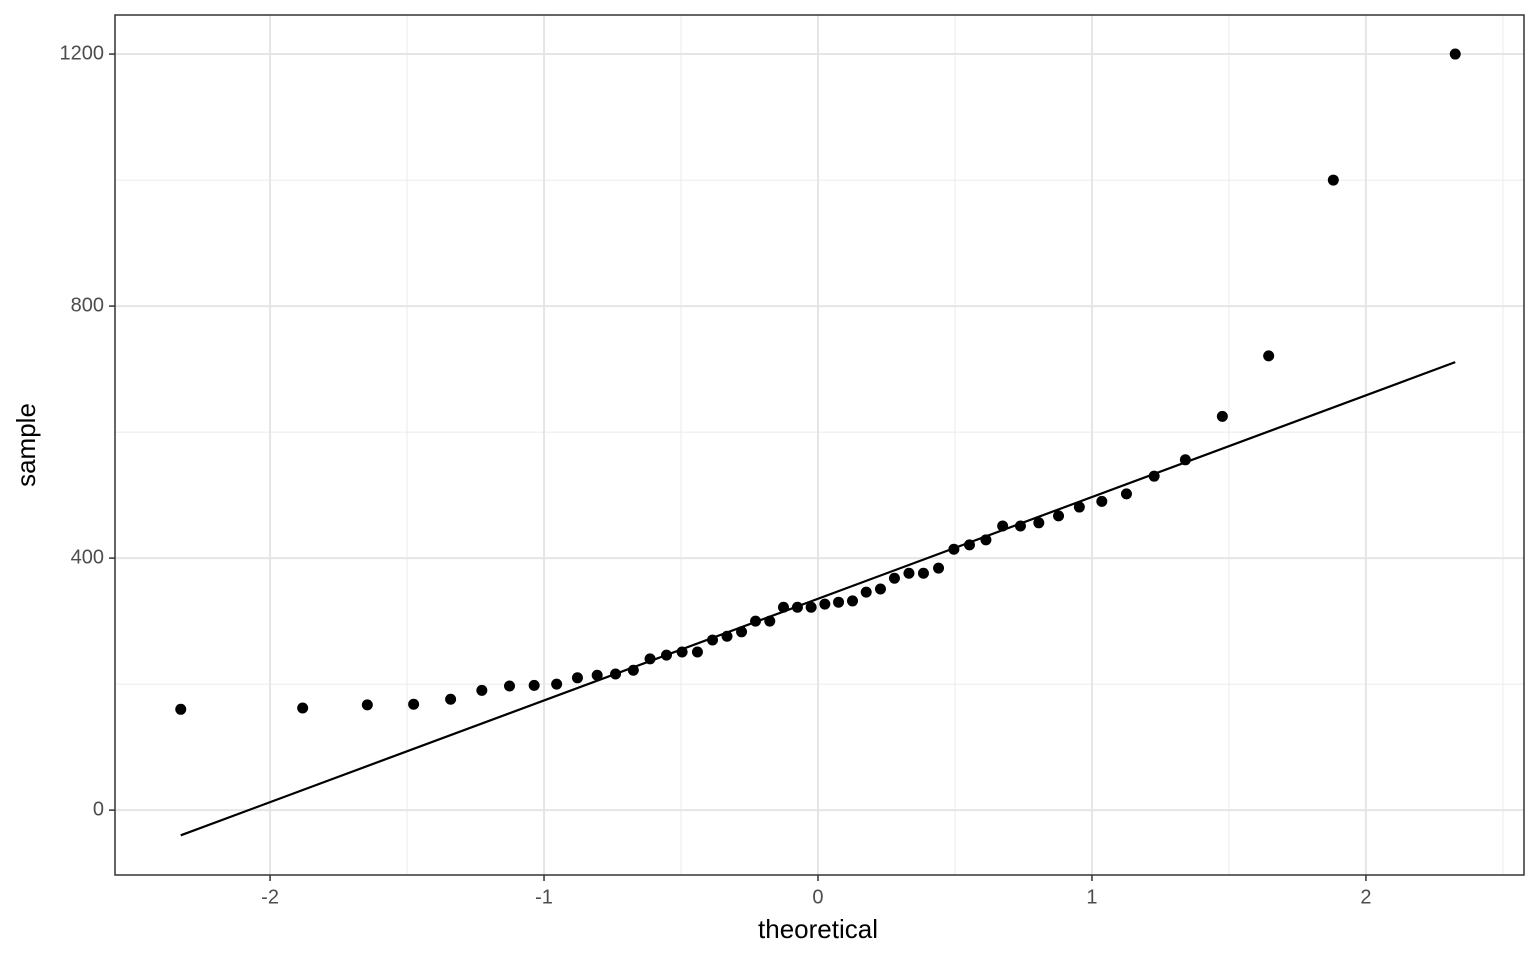 The image size is (1536, 960). I want to click on x-tick-label: 2, so click(1365, 897).